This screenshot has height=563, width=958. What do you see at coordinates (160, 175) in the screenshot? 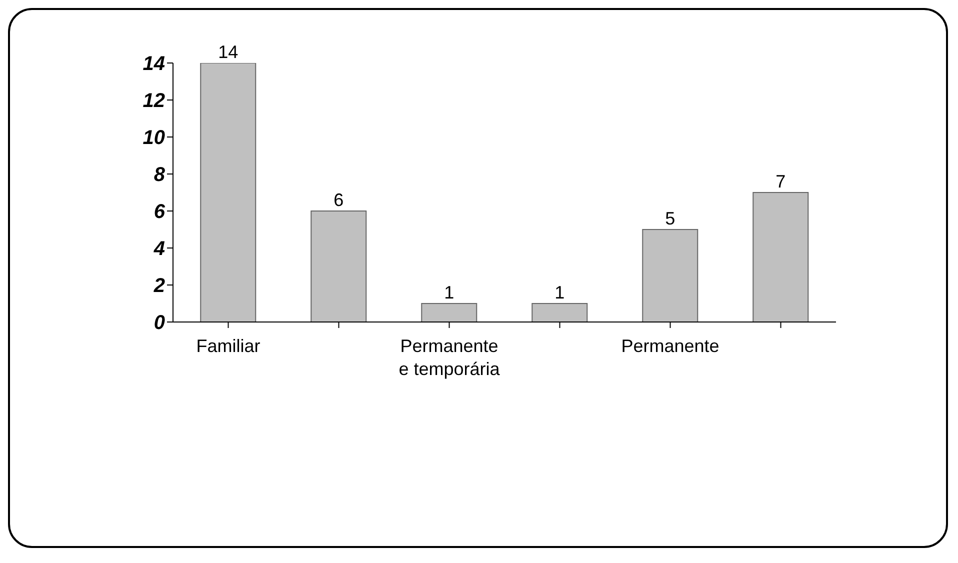
I see `y-tick-label: 8` at bounding box center [160, 175].